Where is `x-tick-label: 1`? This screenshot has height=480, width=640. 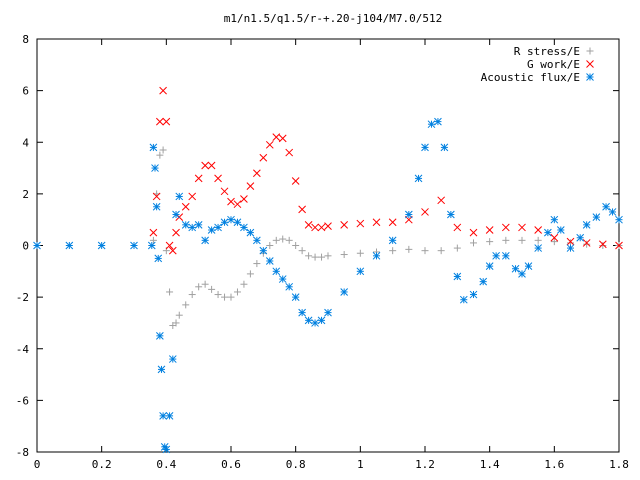
x-tick-label: 1 is located at coordinates (360, 464).